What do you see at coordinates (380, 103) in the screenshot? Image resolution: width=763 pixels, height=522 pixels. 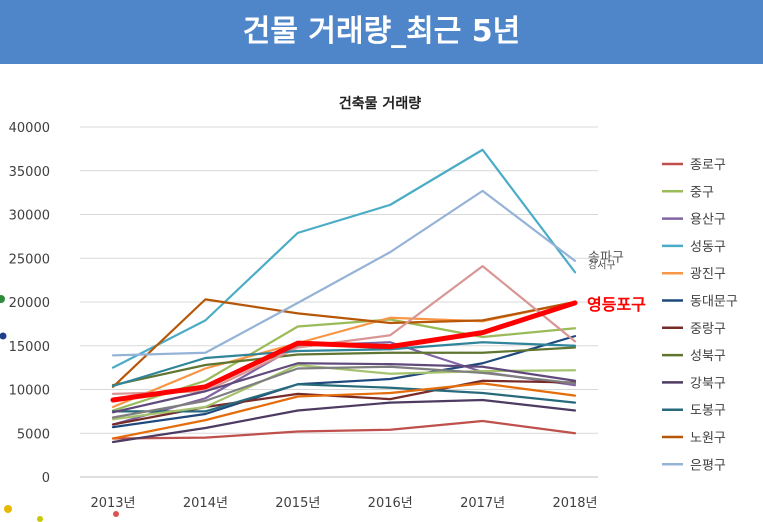 I see `chart-title: 건축물 거래량` at bounding box center [380, 103].